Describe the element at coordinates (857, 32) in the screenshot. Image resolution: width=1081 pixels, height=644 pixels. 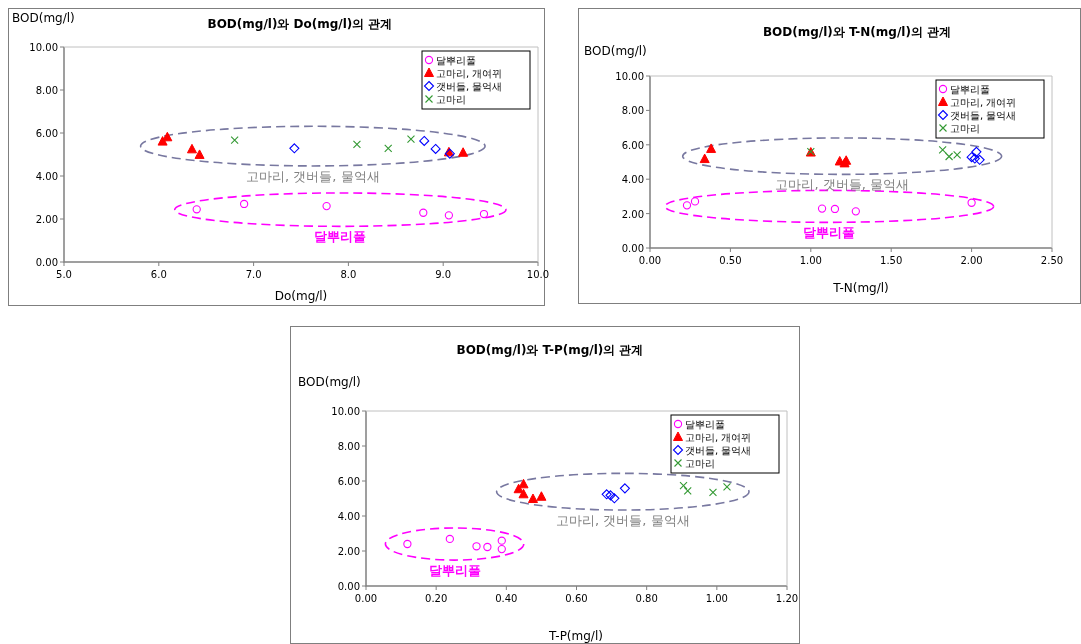
I see `chart-title: BOD(mg/l)와 T-N(mg/l)의 관계` at that location.